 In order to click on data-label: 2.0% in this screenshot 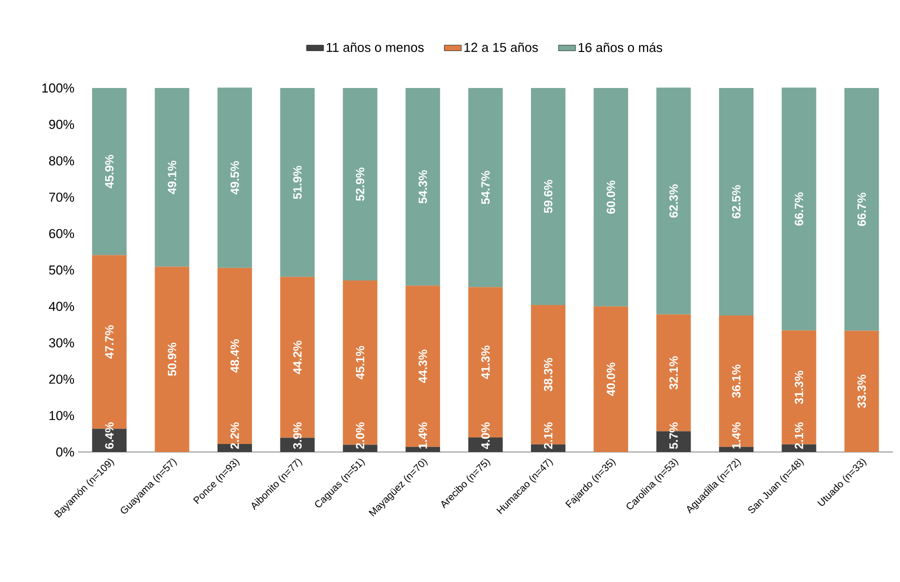, I will do `click(360, 435)`.